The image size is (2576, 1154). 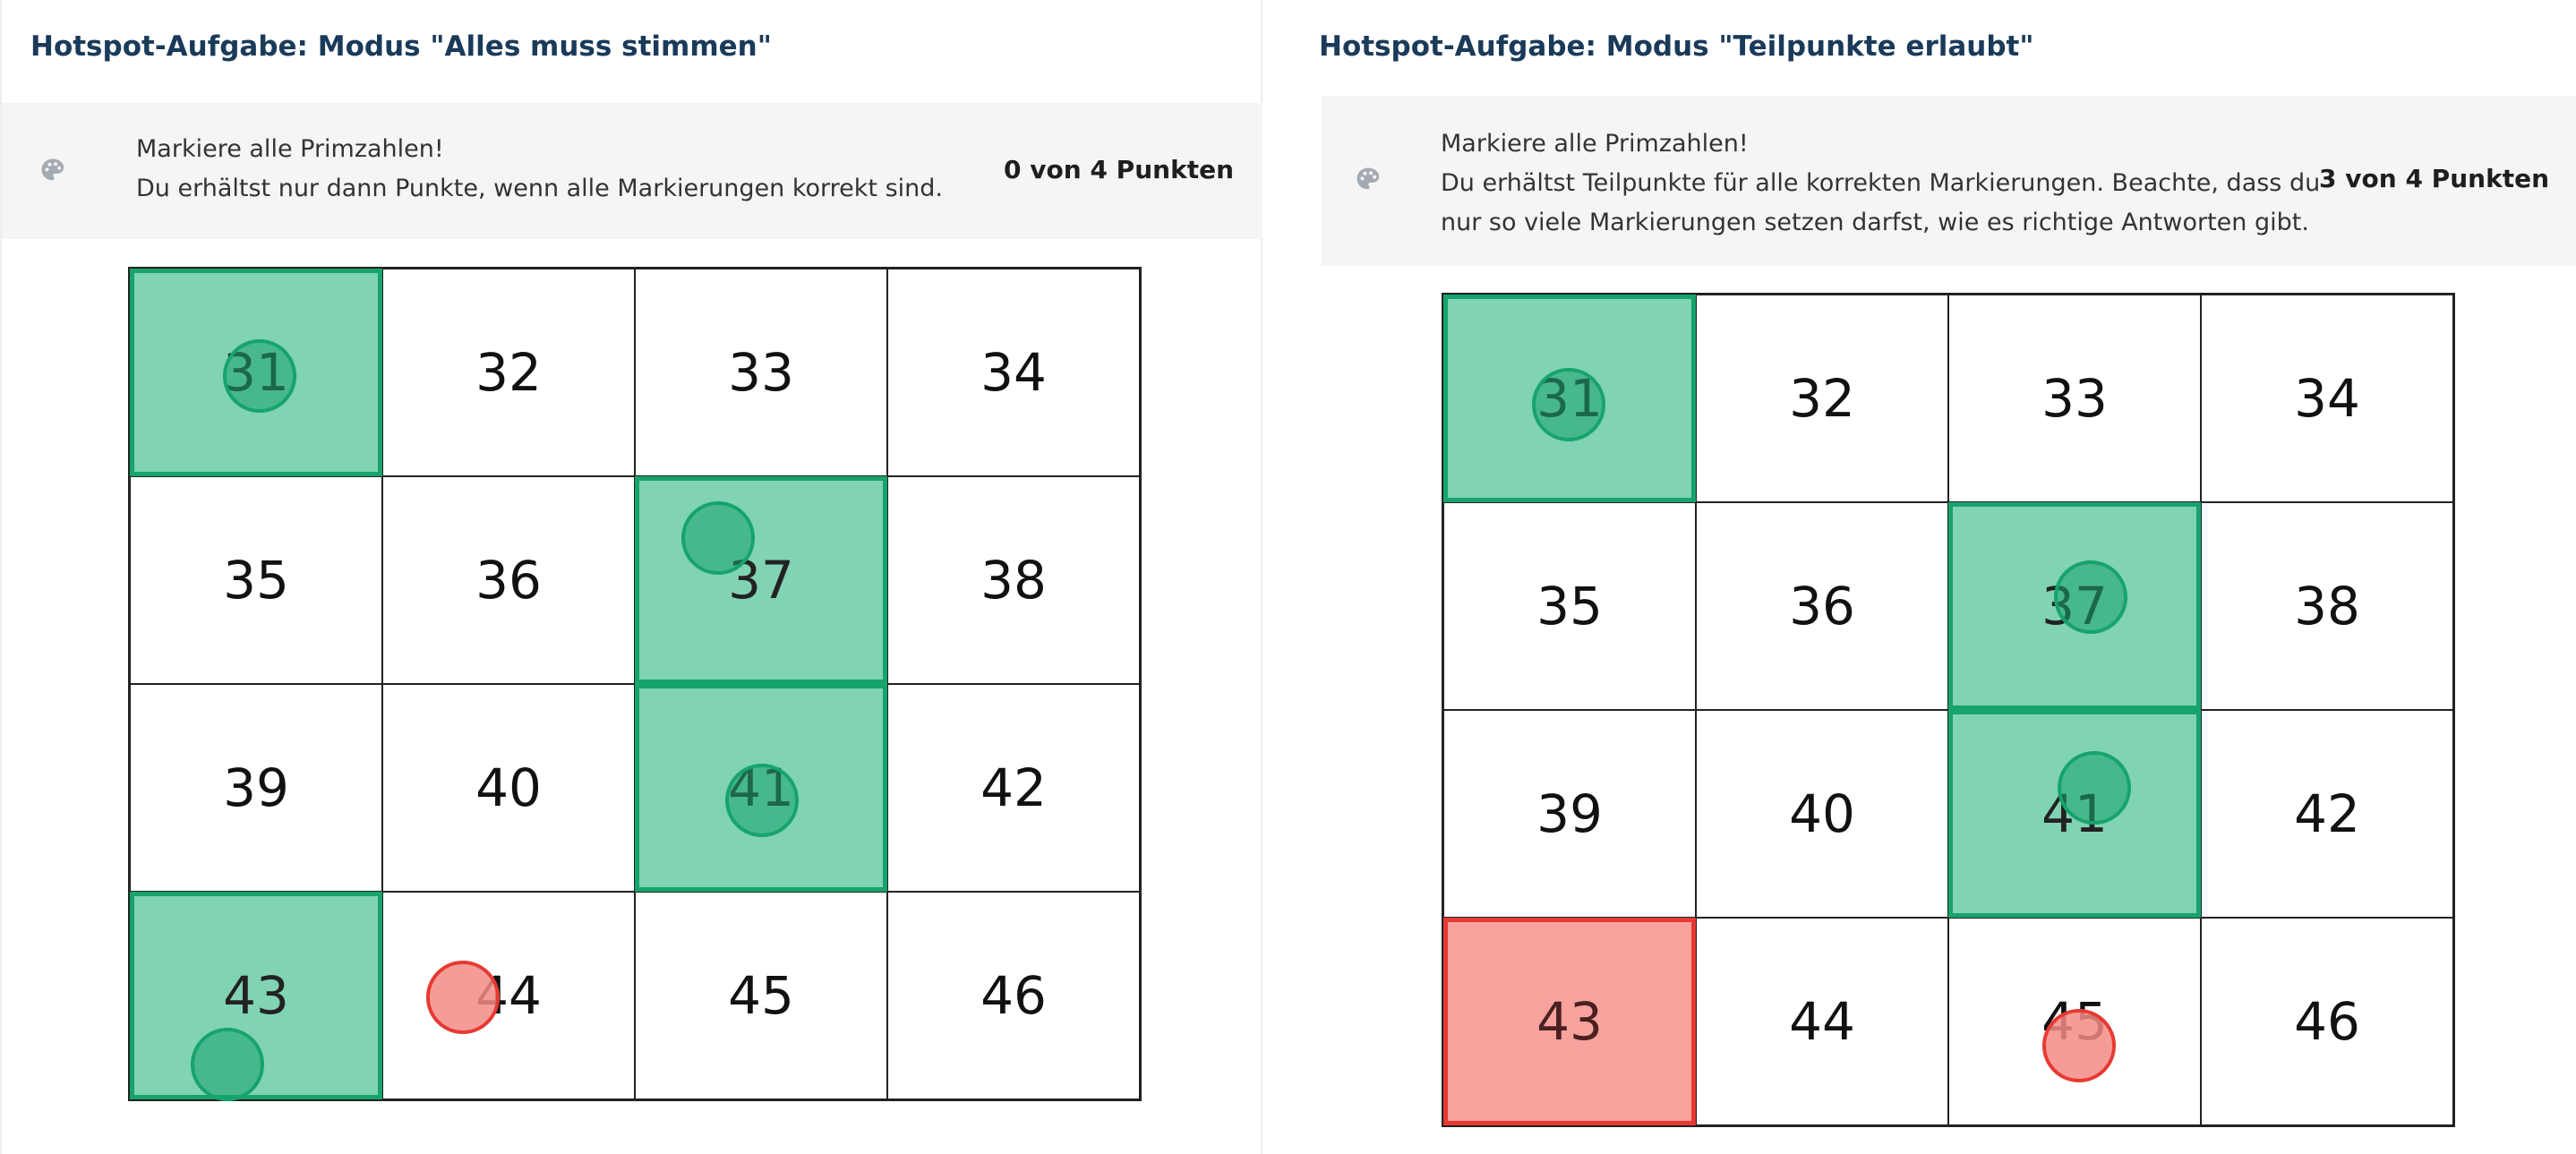 I want to click on grid-cell: 43, so click(x=1569, y=1021).